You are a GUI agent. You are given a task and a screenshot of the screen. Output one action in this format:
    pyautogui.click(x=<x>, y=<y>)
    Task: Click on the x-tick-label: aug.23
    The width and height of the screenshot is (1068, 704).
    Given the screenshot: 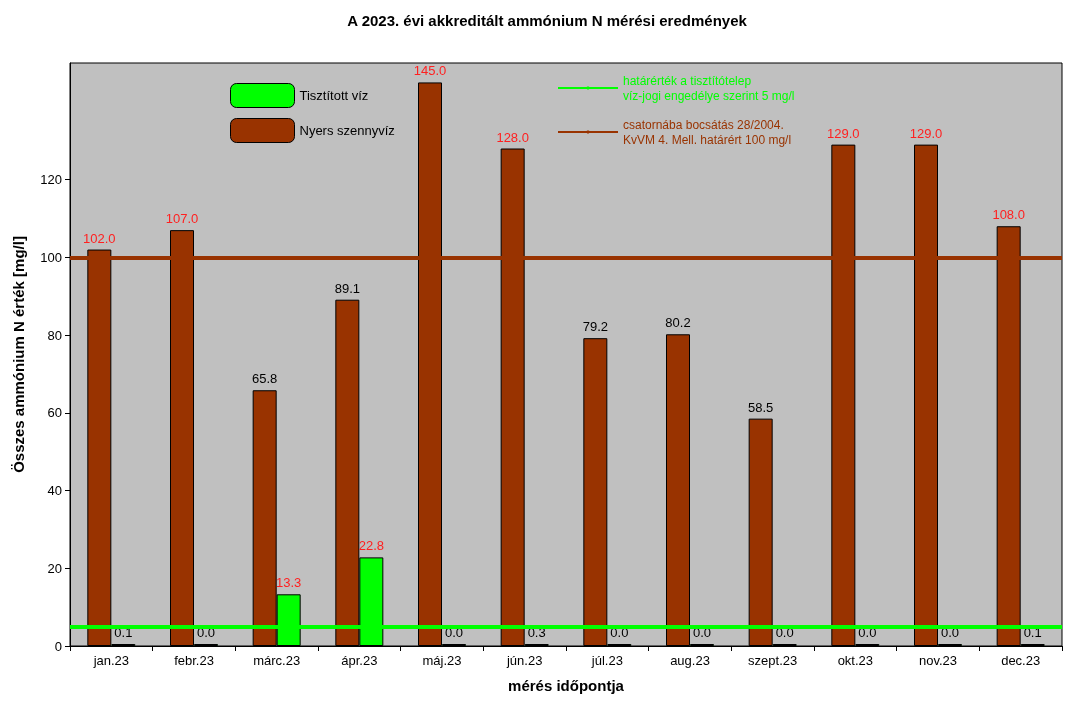 What is the action you would take?
    pyautogui.click(x=690, y=660)
    